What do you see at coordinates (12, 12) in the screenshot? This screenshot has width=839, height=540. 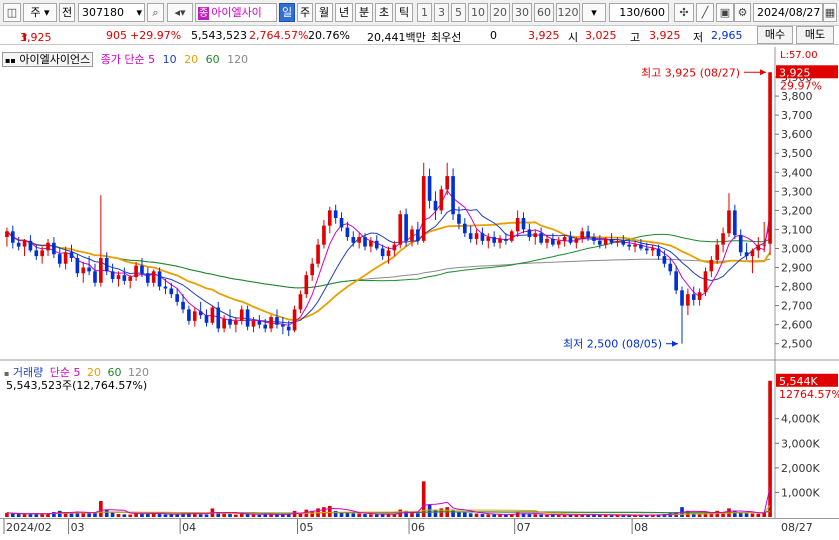 I see `chart-menu-icon: ◫` at bounding box center [12, 12].